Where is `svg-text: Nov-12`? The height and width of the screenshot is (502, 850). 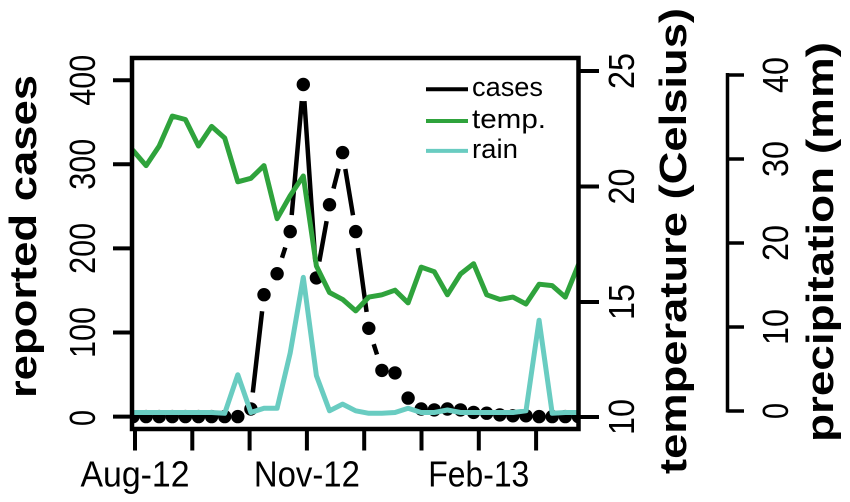 svg-text: Nov-12 is located at coordinates (307, 474).